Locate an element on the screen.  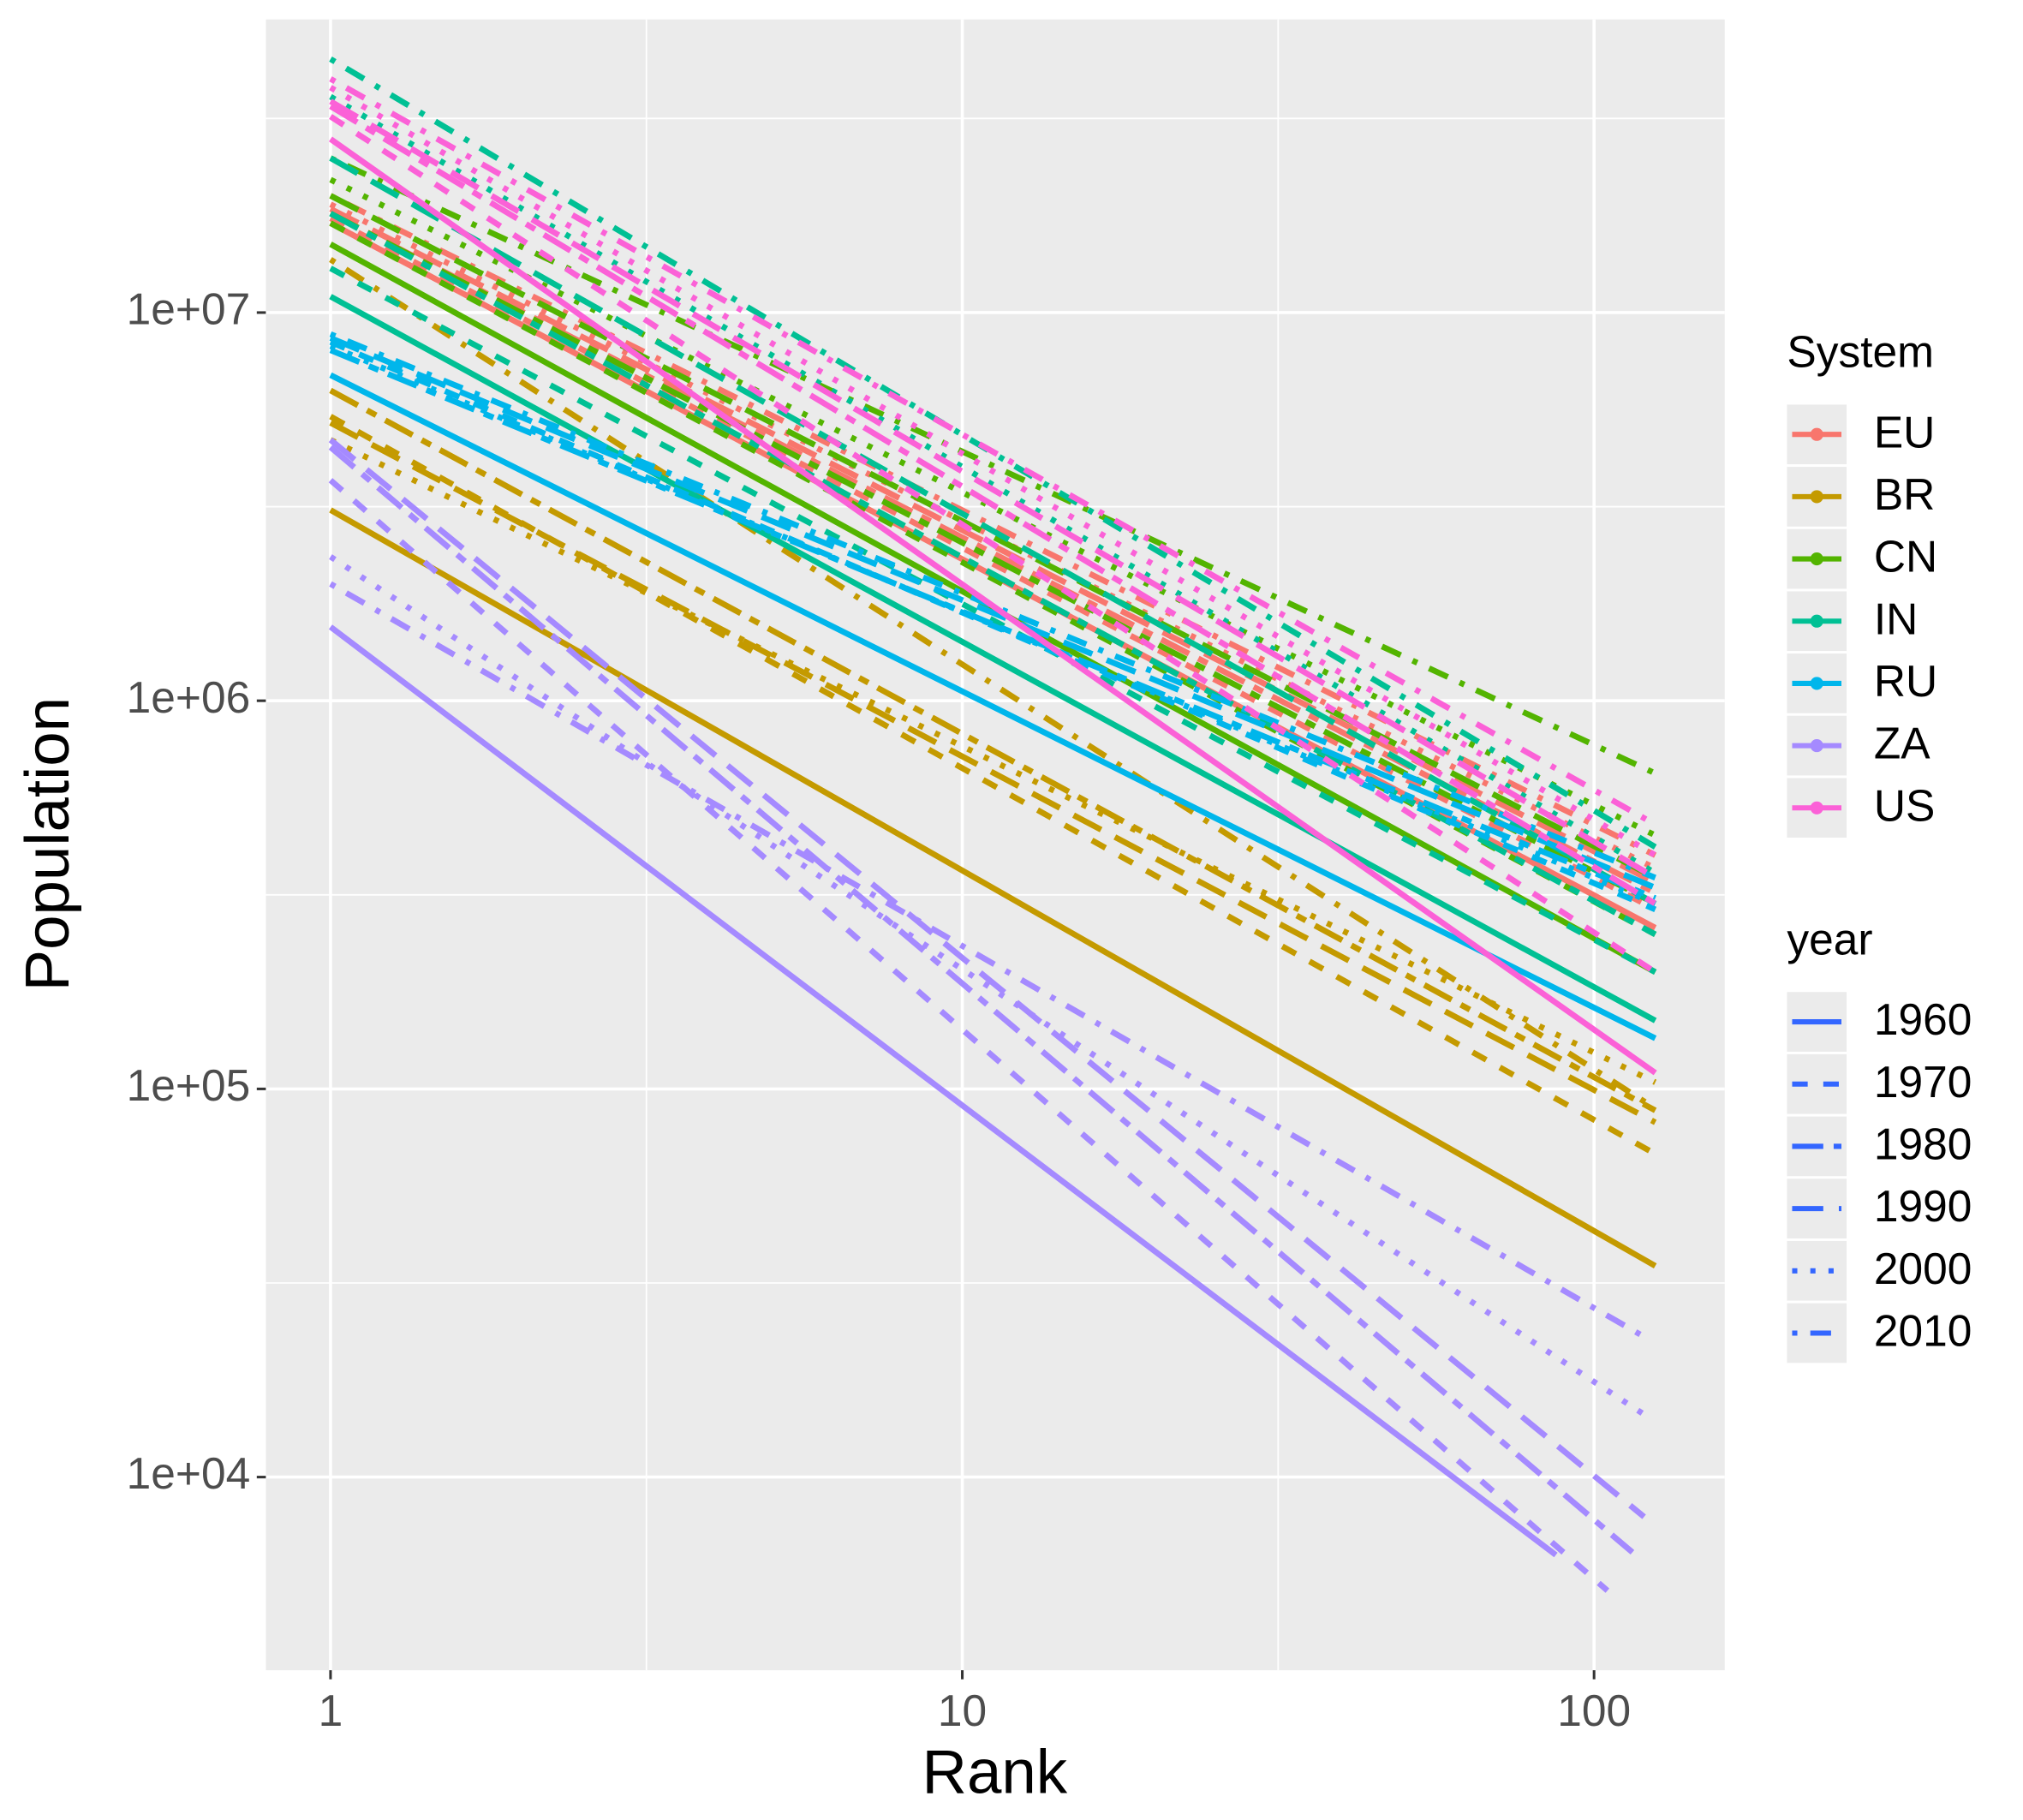
y-tick-label: 1e+06 is located at coordinates (189, 697).